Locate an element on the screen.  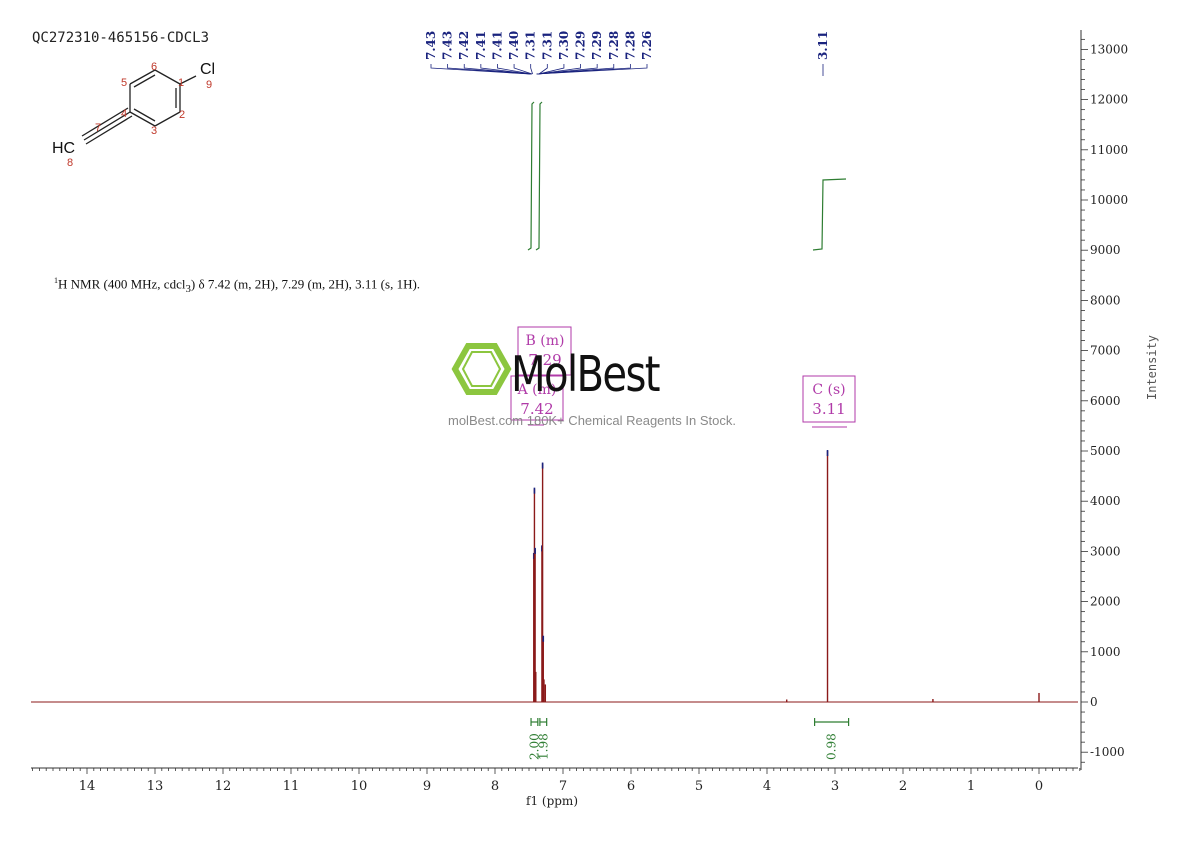
x-tick-label: 2 is located at coordinates (903, 786).